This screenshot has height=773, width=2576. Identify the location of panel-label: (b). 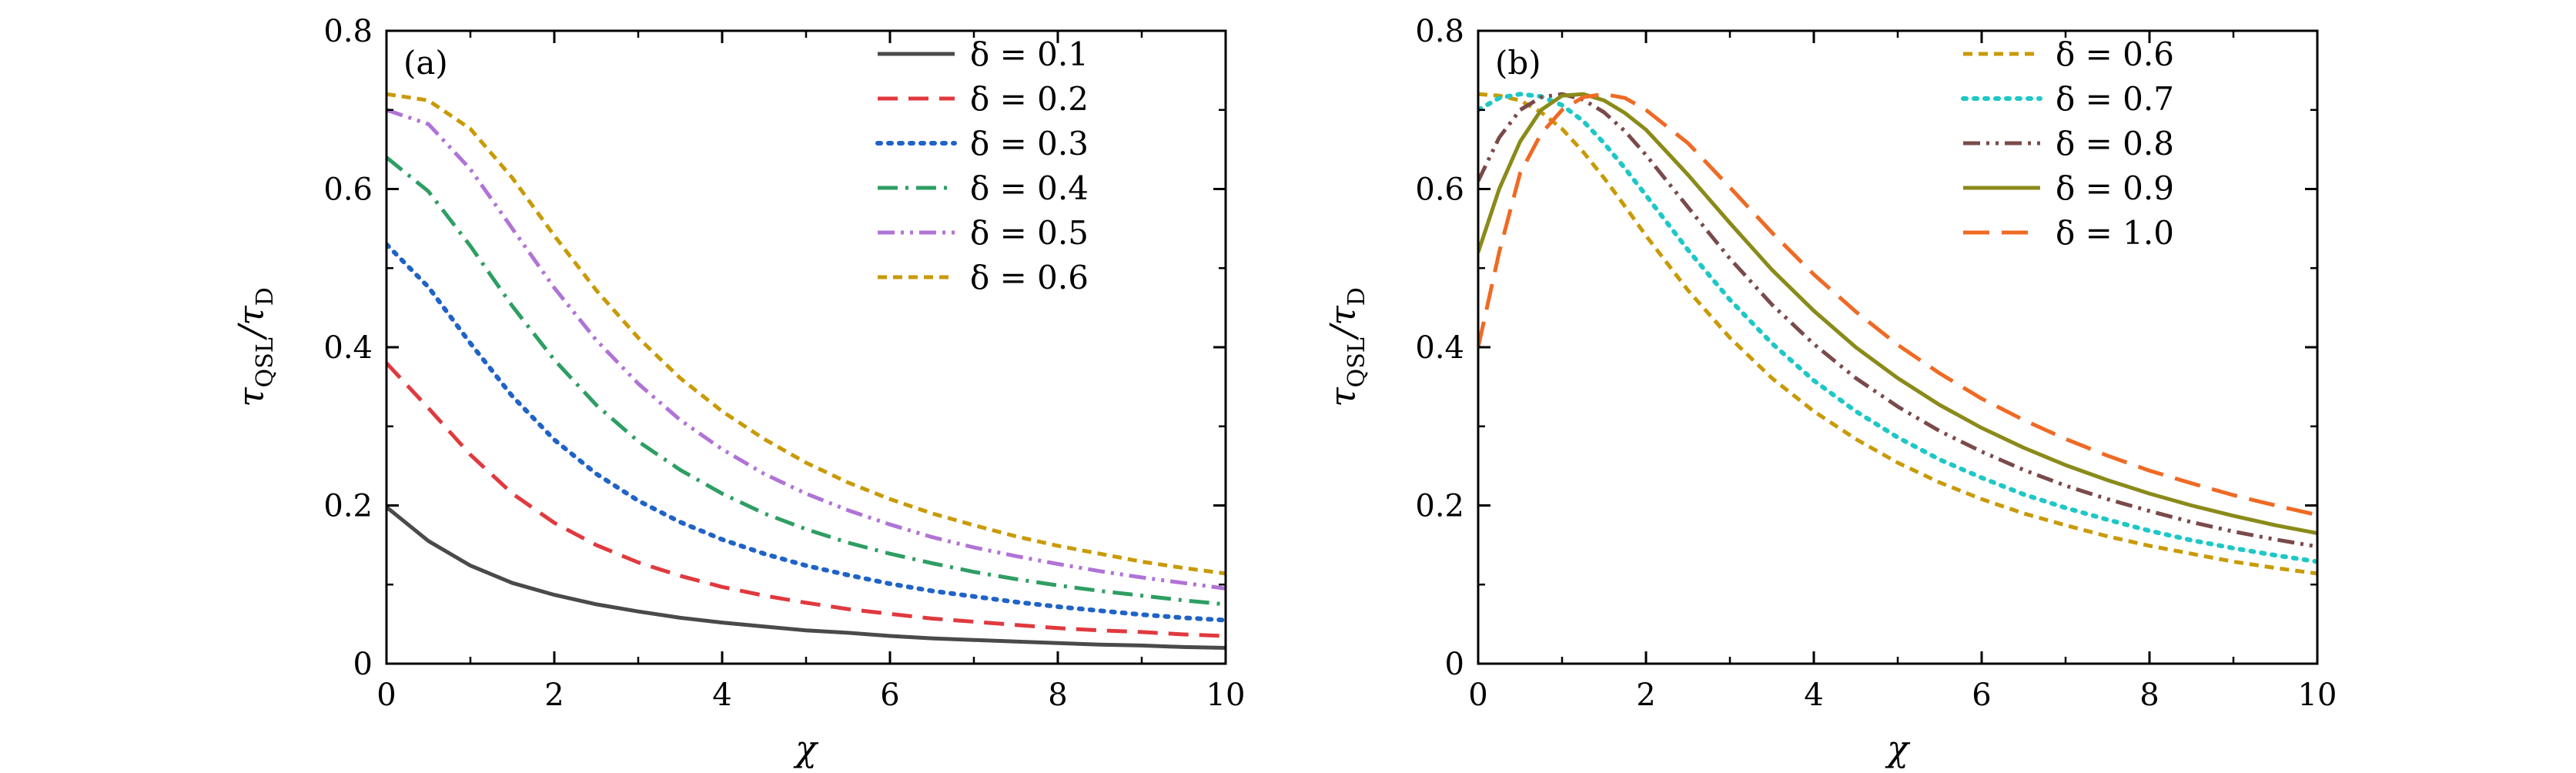
(1518, 63).